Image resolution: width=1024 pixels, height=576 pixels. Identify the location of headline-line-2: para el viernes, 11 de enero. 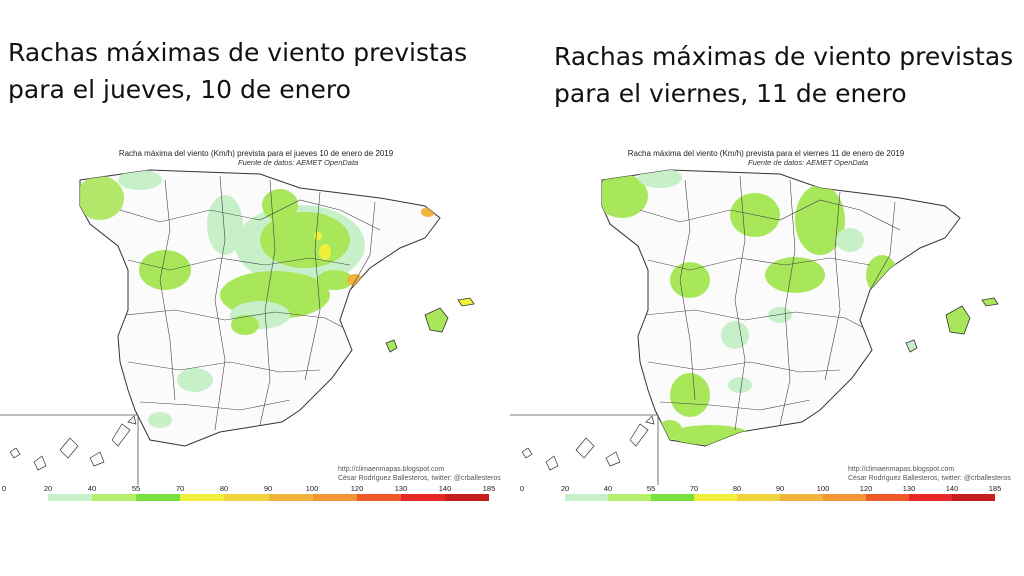
(730, 93).